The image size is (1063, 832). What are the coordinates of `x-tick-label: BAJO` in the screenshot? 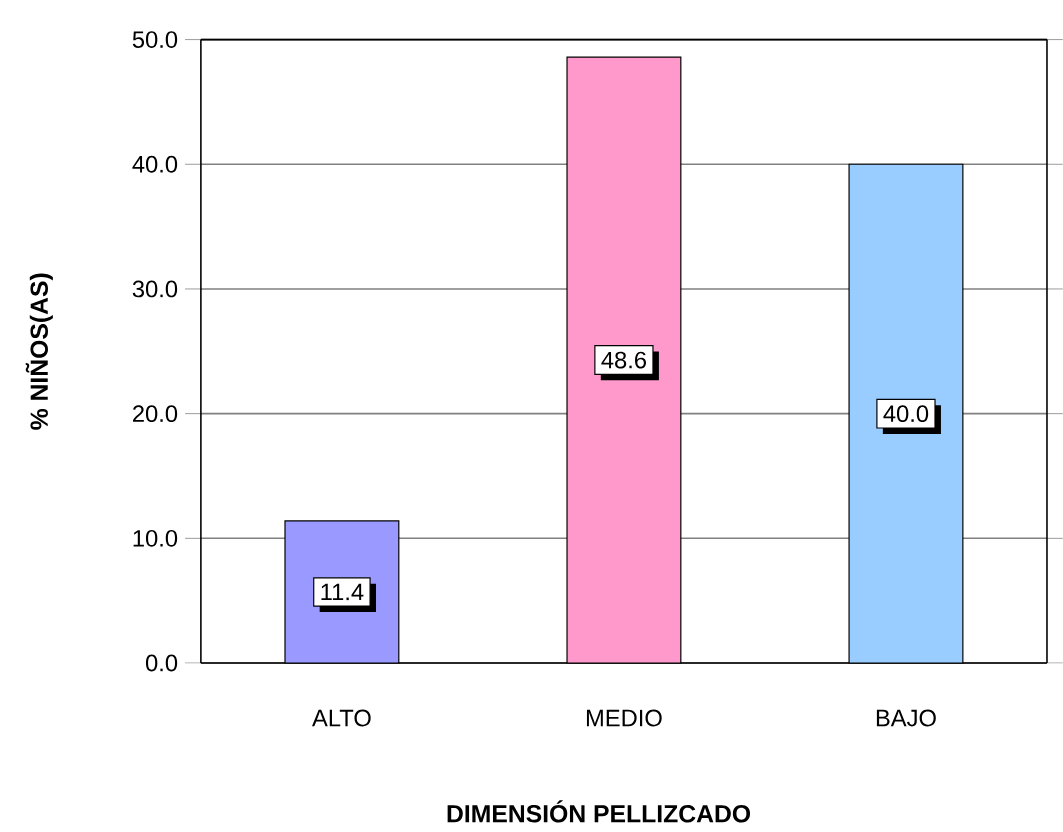 It's located at (906, 718).